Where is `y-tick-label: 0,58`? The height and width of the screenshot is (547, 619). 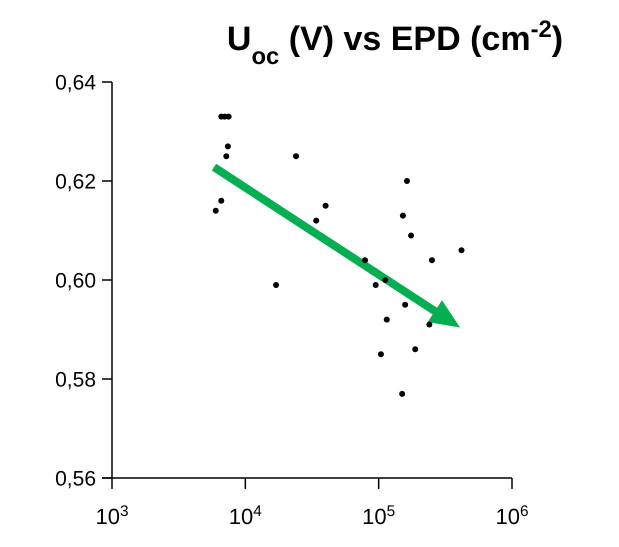
y-tick-label: 0,58 is located at coordinates (75, 380).